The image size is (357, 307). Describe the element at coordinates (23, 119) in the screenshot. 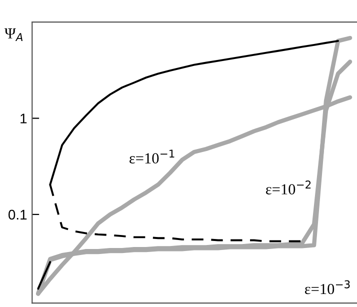

I see `y-tick-label: 1` at that location.